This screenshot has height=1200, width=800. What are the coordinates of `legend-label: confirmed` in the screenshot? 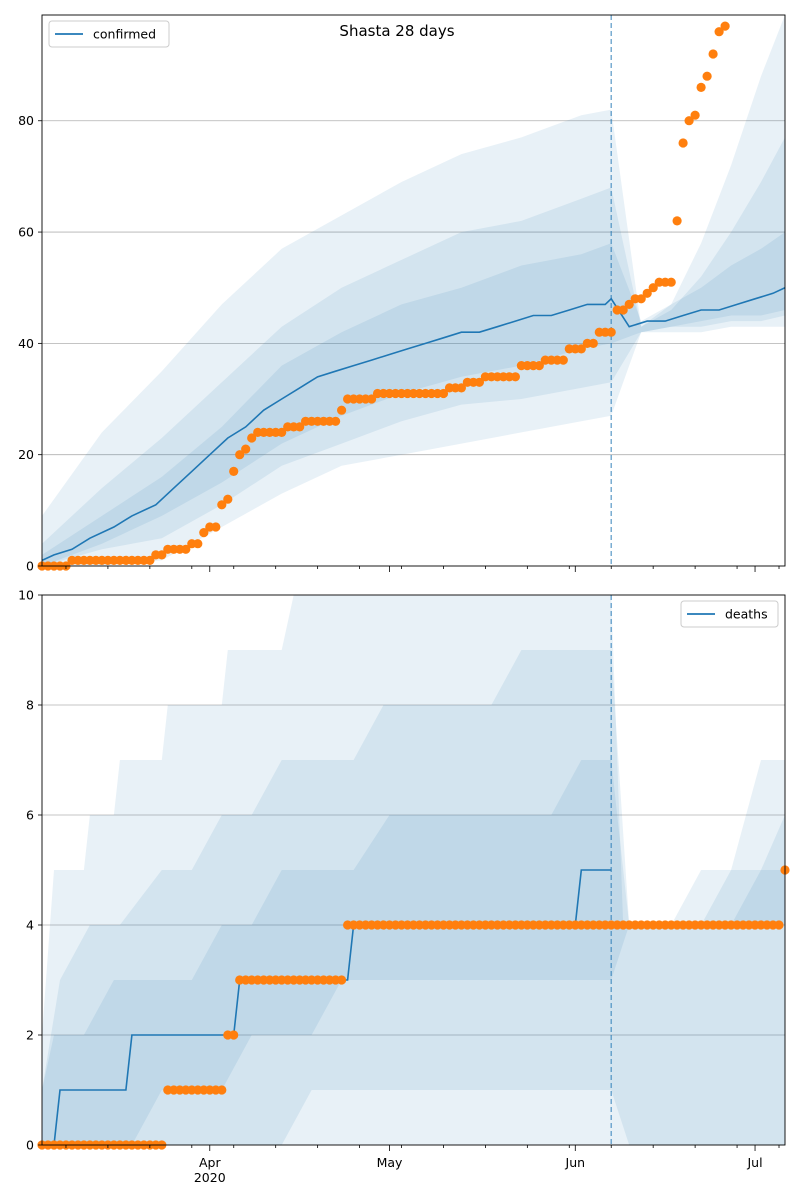 It's located at (124, 34).